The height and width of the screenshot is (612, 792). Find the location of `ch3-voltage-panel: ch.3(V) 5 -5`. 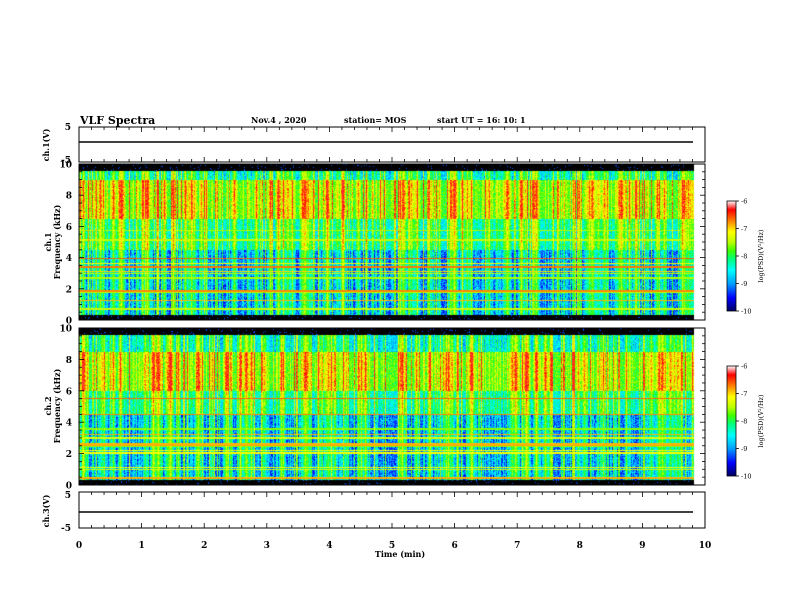

ch3-voltage-panel: ch.3(V) 5 -5 is located at coordinates (373, 512).